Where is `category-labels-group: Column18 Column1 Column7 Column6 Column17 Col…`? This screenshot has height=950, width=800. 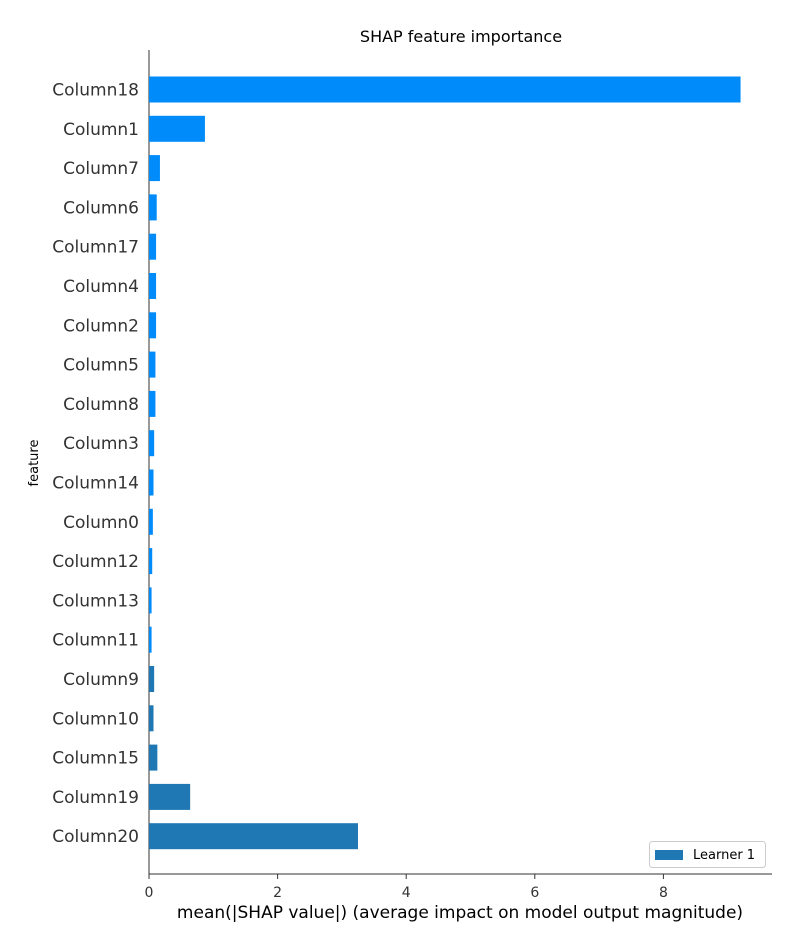
category-labels-group: Column18 Column1 Column7 Column6 Column17 Col… is located at coordinates (95, 464).